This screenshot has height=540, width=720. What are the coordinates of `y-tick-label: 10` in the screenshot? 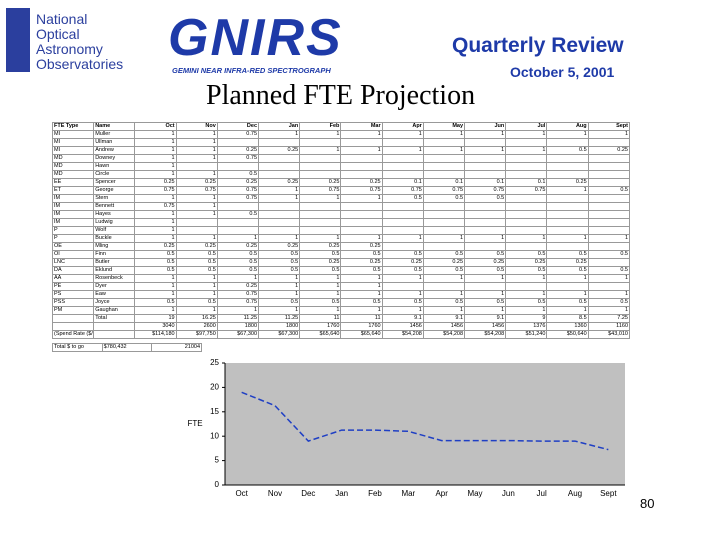 It's located at (214, 435).